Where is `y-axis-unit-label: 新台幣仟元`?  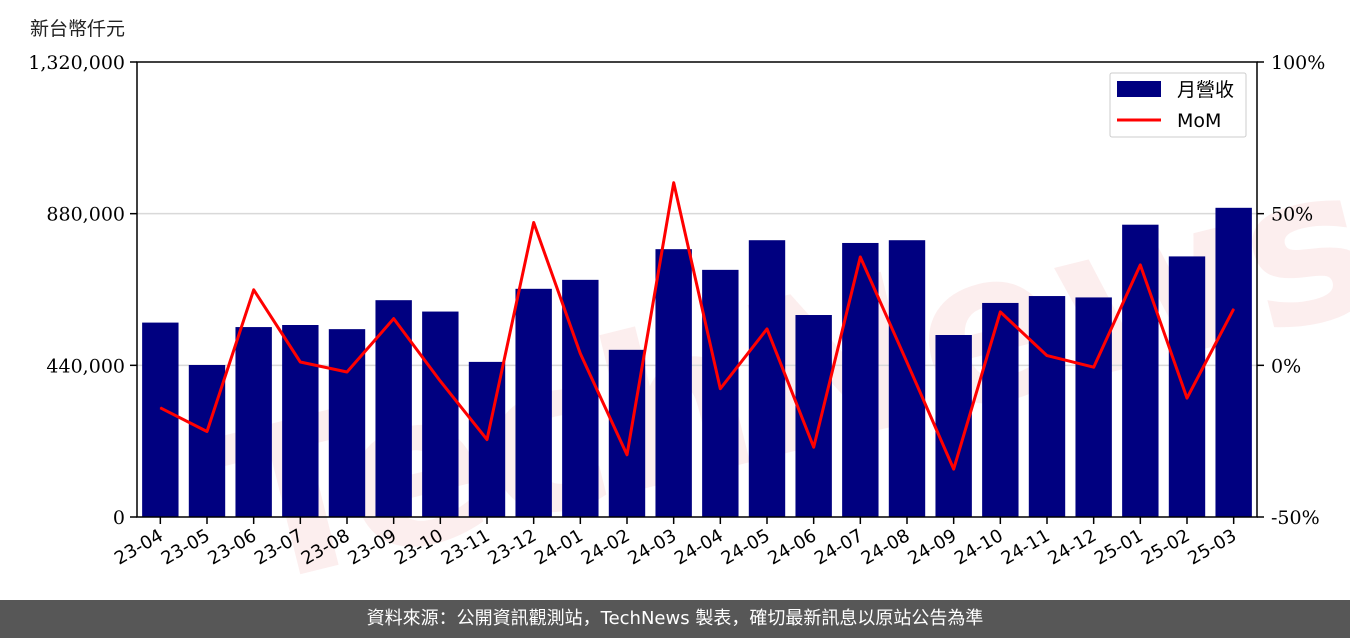 y-axis-unit-label: 新台幣仟元 is located at coordinates (78, 29).